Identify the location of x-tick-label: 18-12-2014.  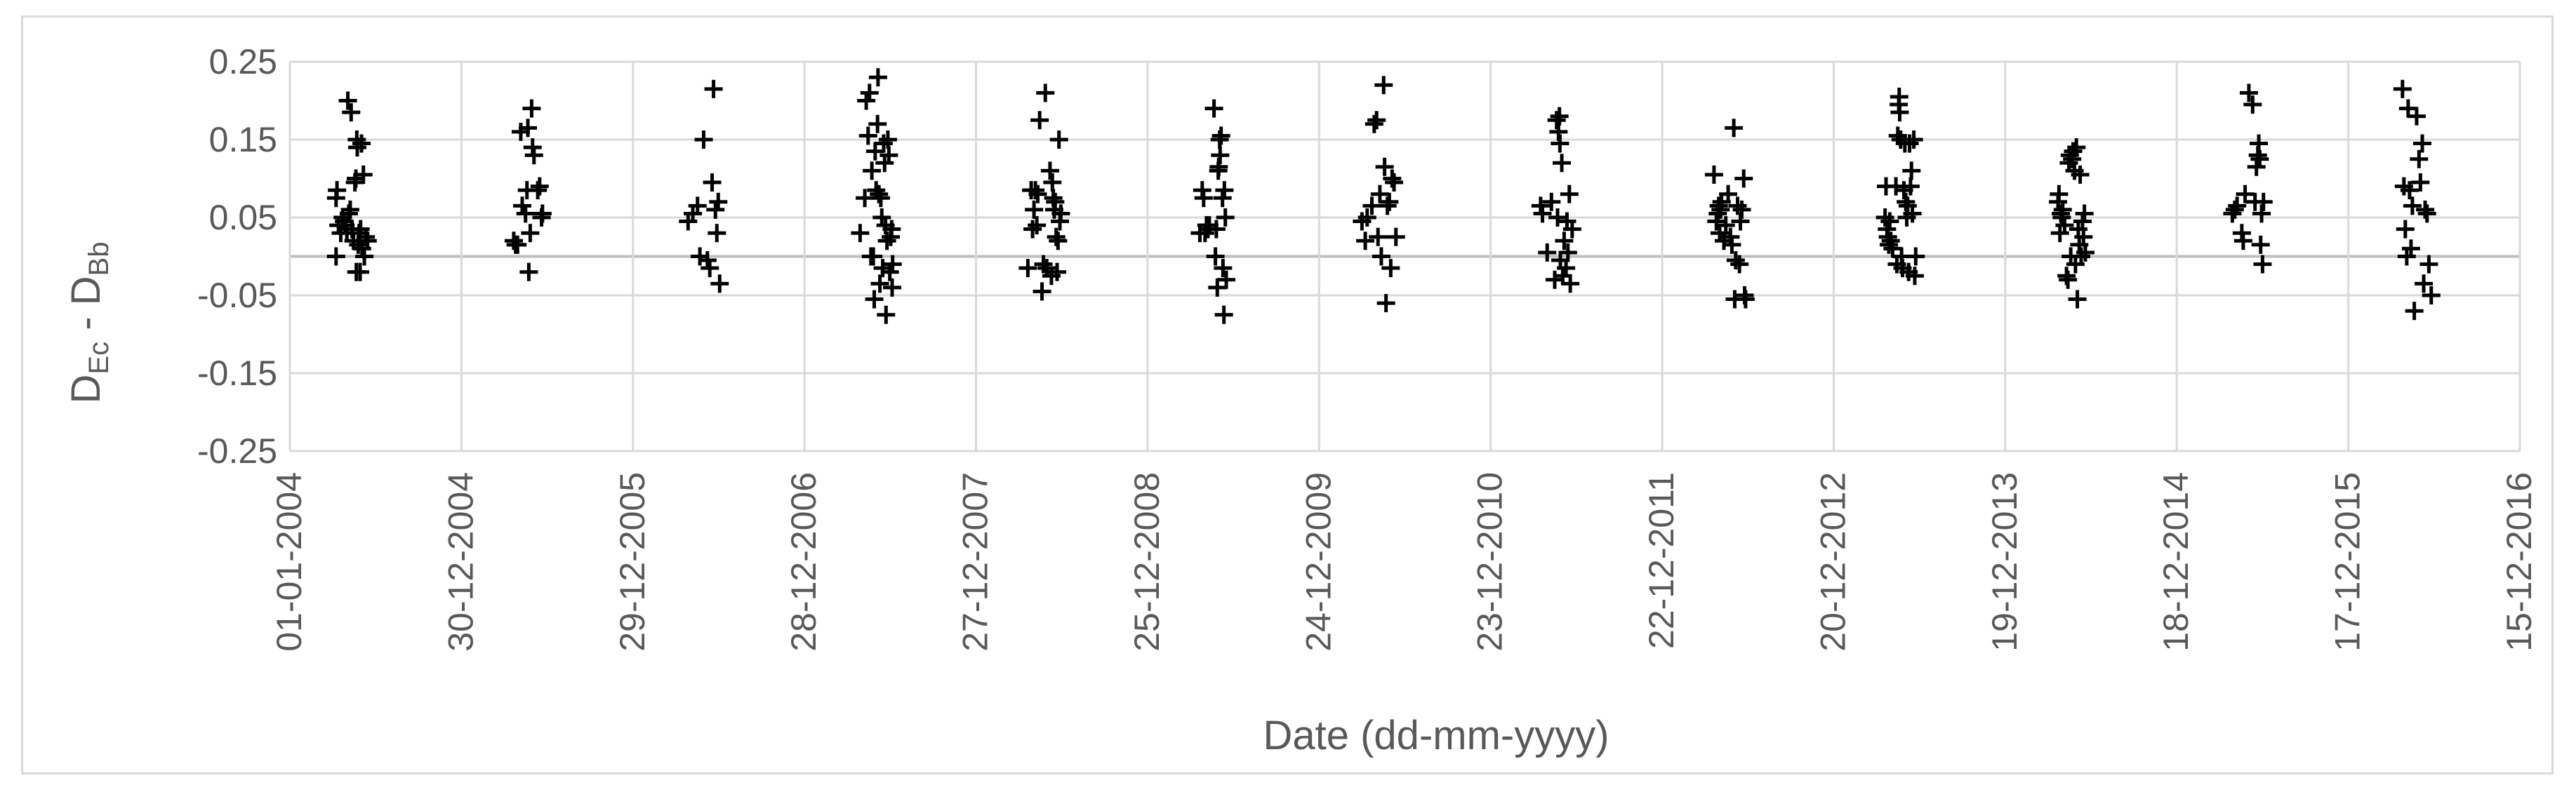
(2176, 562).